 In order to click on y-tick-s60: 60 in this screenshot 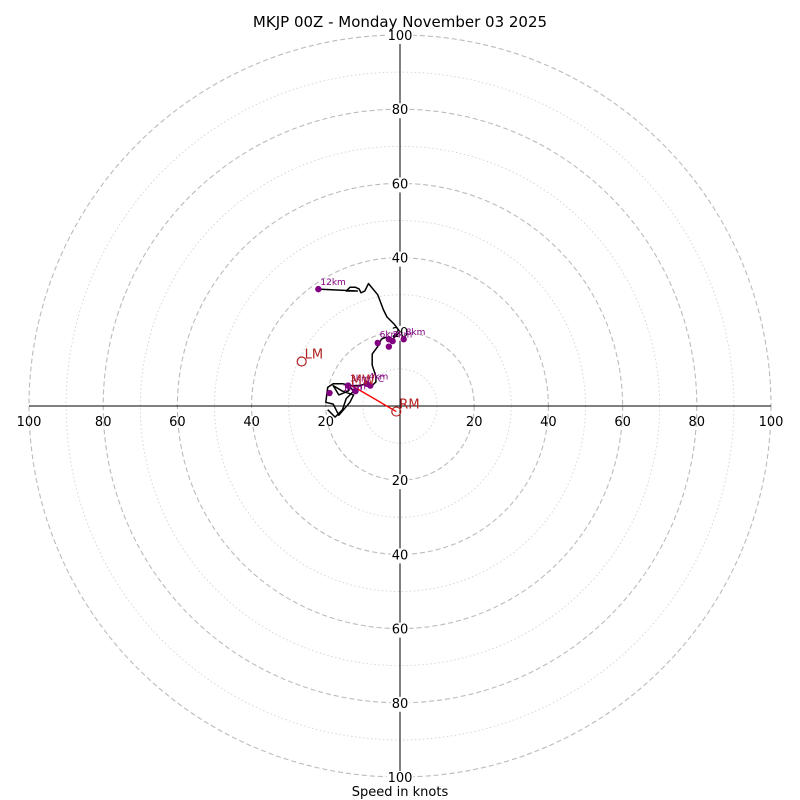, I will do `click(400, 630)`.